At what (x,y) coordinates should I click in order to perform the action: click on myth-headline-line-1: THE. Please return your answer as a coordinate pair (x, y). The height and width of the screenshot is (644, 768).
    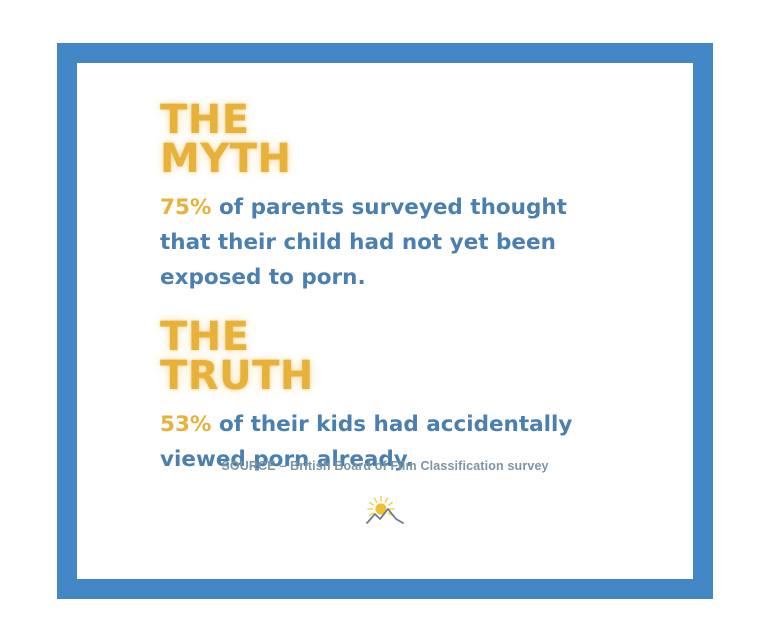
    Looking at the image, I should click on (205, 120).